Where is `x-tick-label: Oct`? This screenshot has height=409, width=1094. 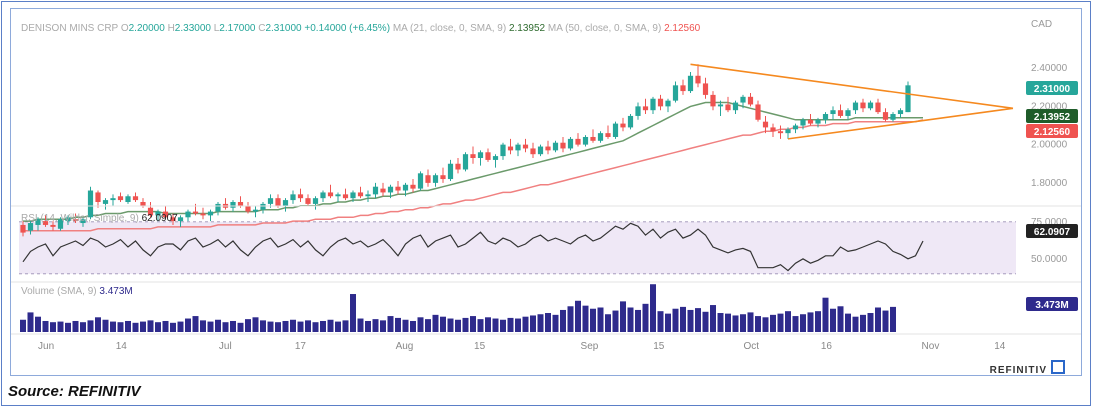 x-tick-label: Oct is located at coordinates (751, 346).